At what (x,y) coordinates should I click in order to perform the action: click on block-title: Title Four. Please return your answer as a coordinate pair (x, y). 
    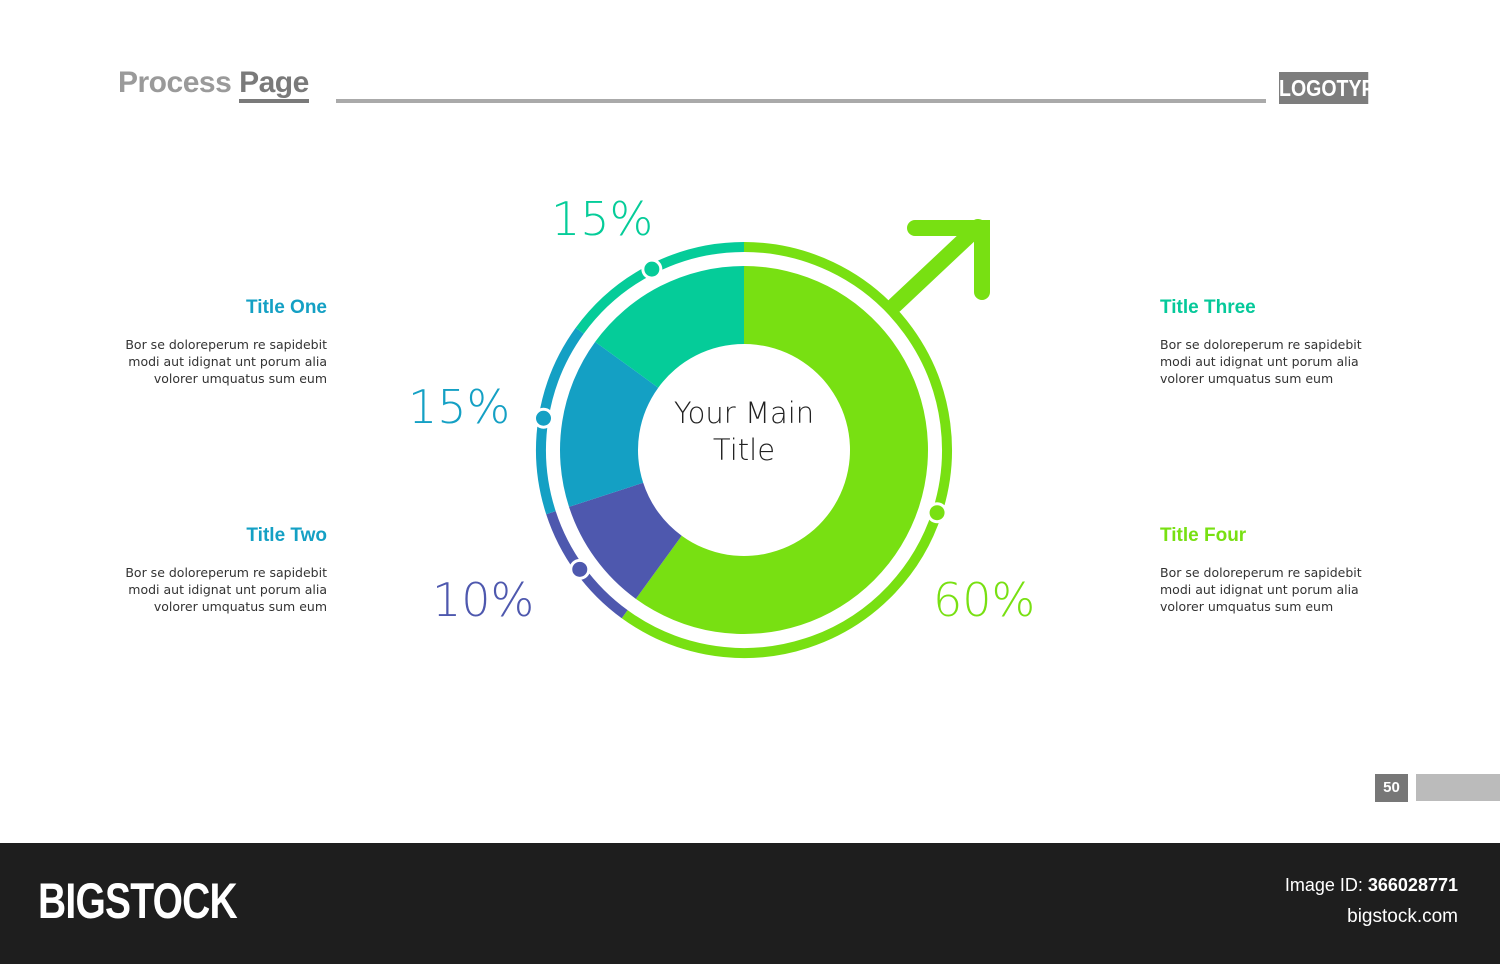
    Looking at the image, I should click on (1203, 535).